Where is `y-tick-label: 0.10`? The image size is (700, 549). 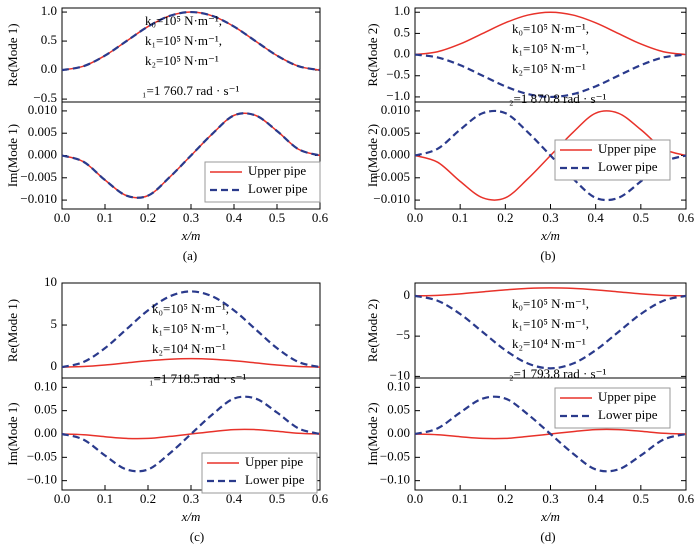
y-tick-label: 0.10 is located at coordinates (45, 385).